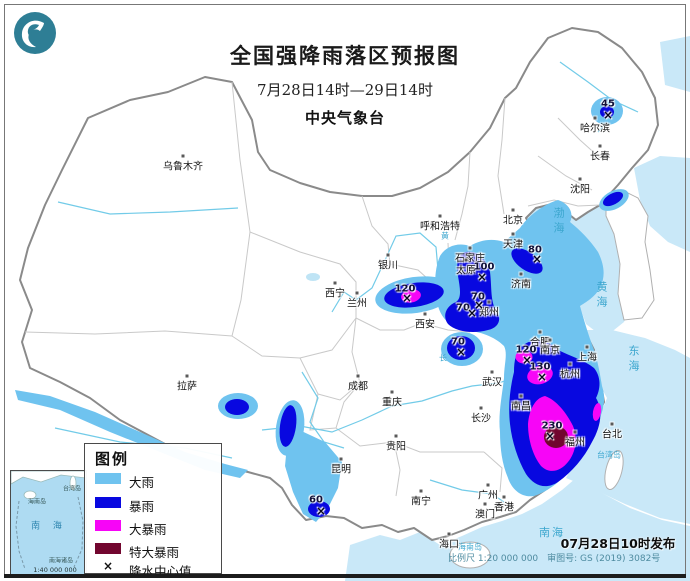  I want to click on city-label: 乌鲁木齐, so click(183, 167).